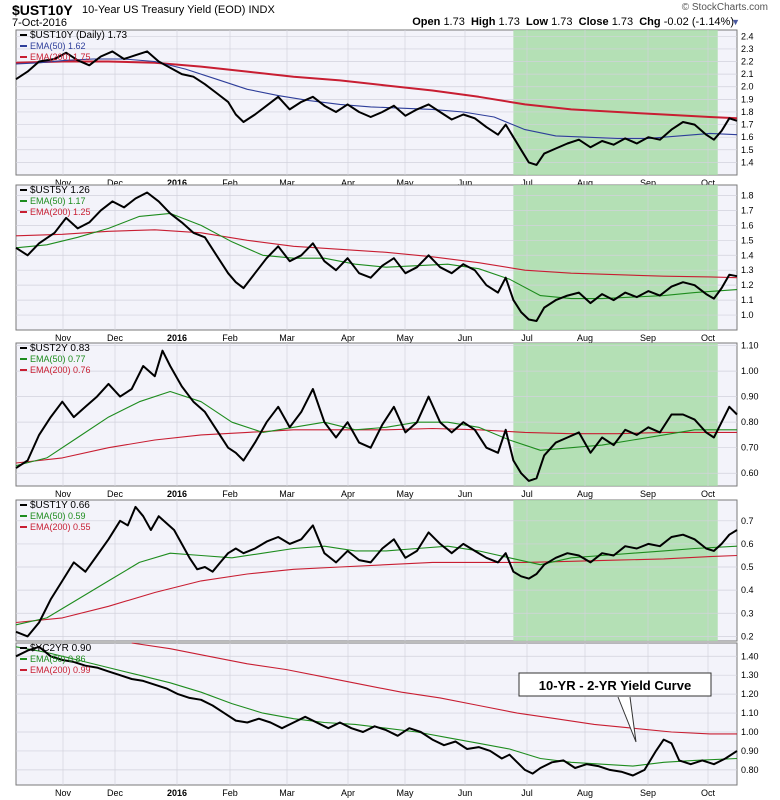  What do you see at coordinates (60, 527) in the screenshot?
I see `legend-entry: EMA(200) 0.55` at bounding box center [60, 527].